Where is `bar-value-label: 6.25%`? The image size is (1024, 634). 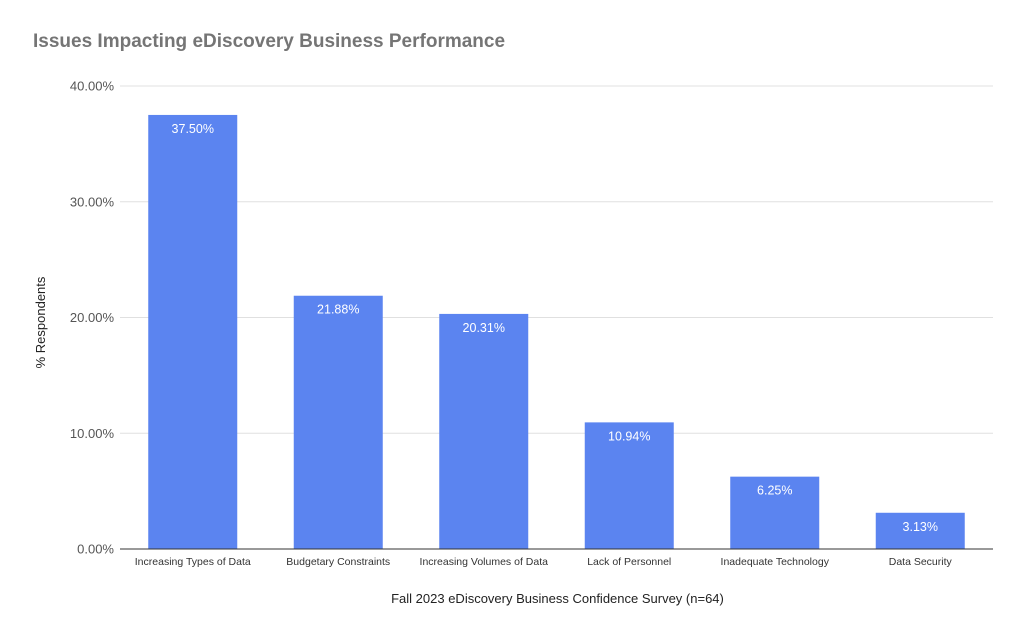 bar-value-label: 6.25% is located at coordinates (774, 491).